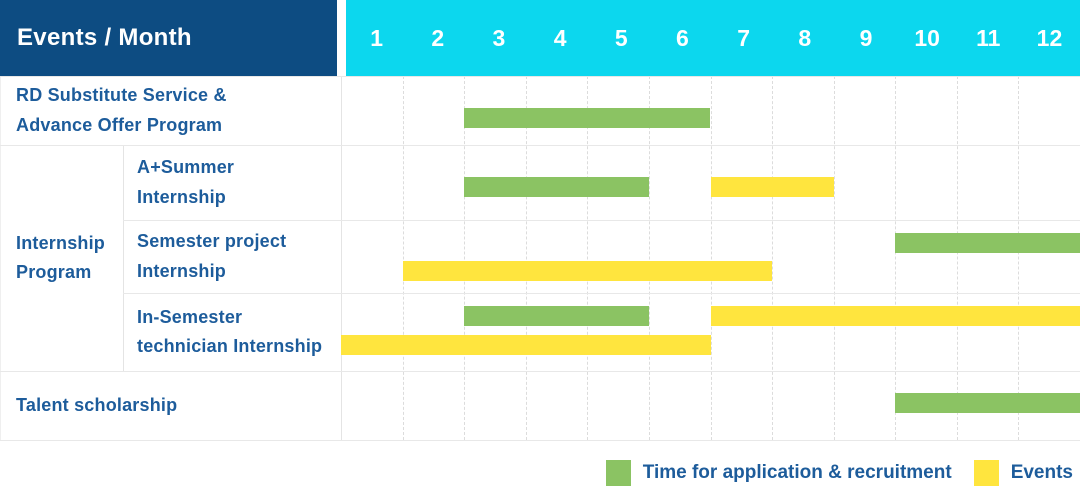 The image size is (1080, 494). I want to click on month-header-cell: 4, so click(560, 37).